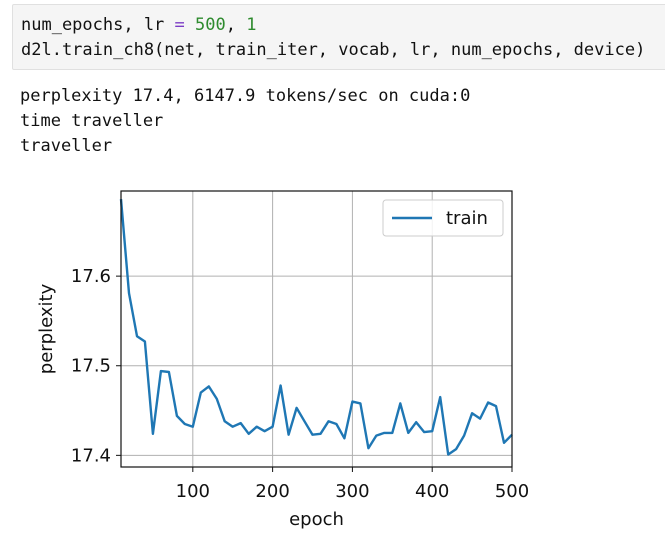 The height and width of the screenshot is (538, 665). What do you see at coordinates (251, 25) in the screenshot?
I see `code-number-lr: 1` at bounding box center [251, 25].